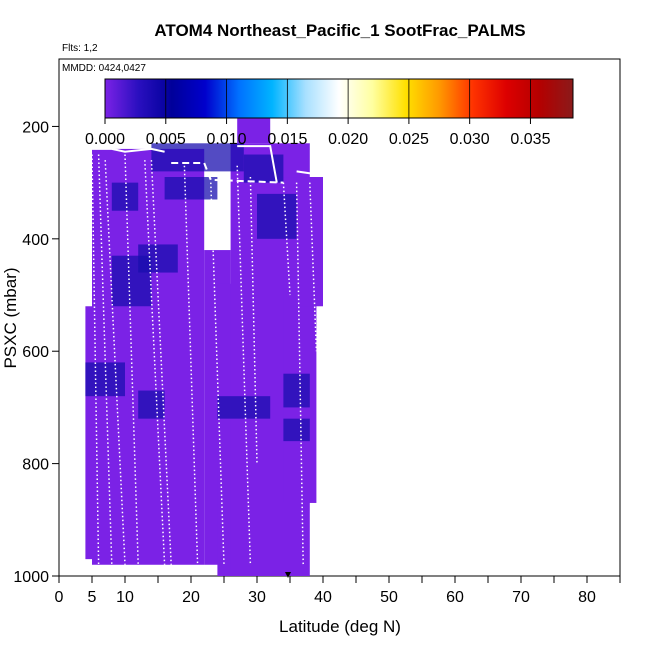 The image size is (650, 650). What do you see at coordinates (105, 139) in the screenshot?
I see `colorbar-tick-label: 0.000` at bounding box center [105, 139].